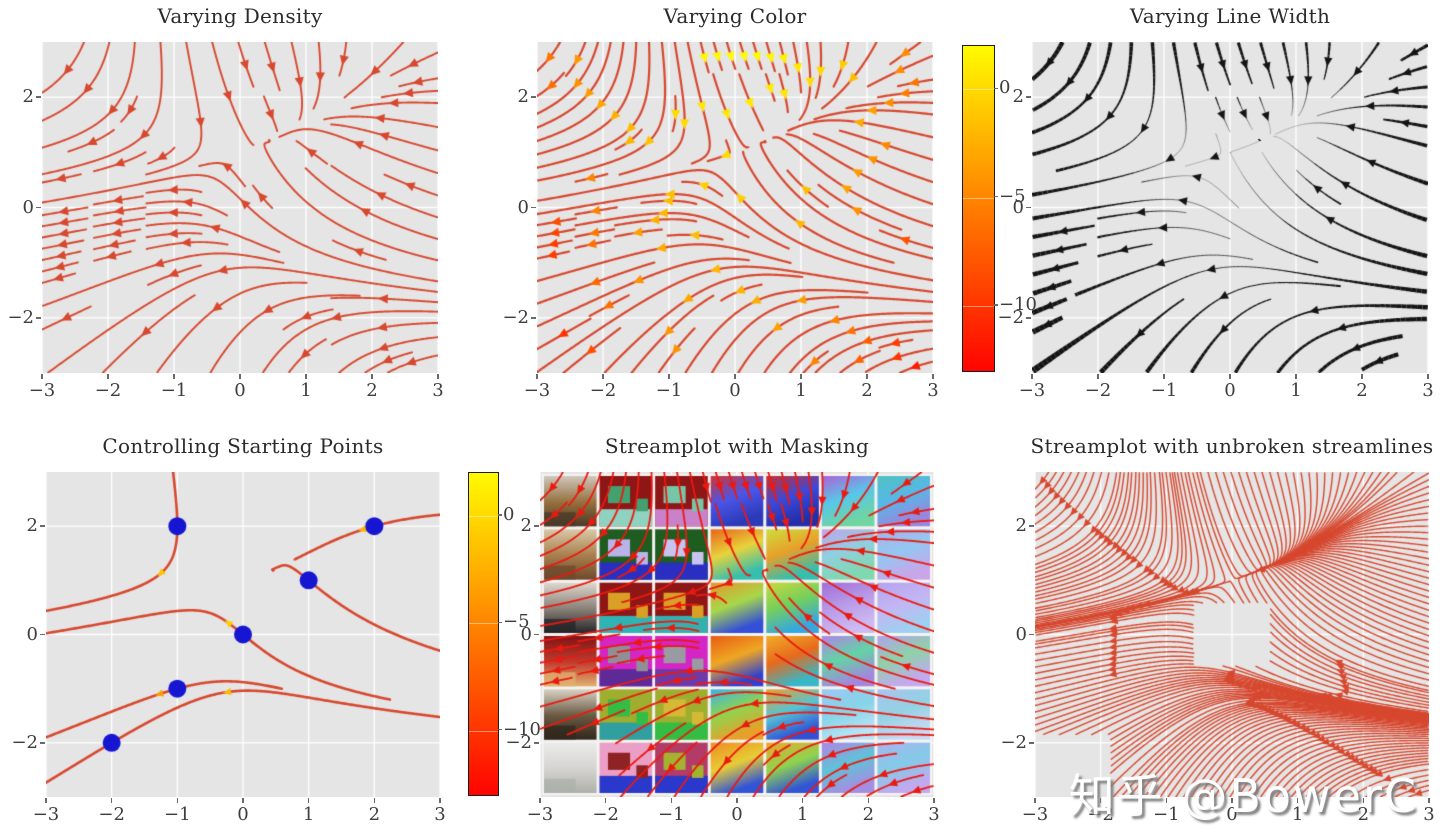  Describe the element at coordinates (1230, 16) in the screenshot. I see `subplot-title-varying-line-width: Varying Line Width` at that location.